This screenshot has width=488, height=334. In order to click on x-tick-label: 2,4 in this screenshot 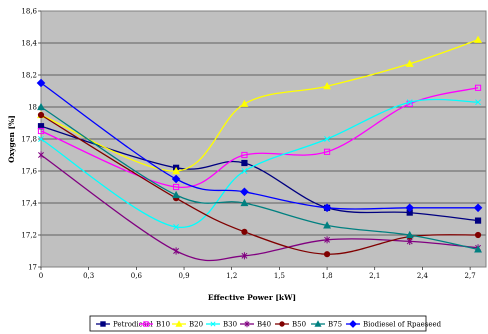, I will do `click(423, 276)`.